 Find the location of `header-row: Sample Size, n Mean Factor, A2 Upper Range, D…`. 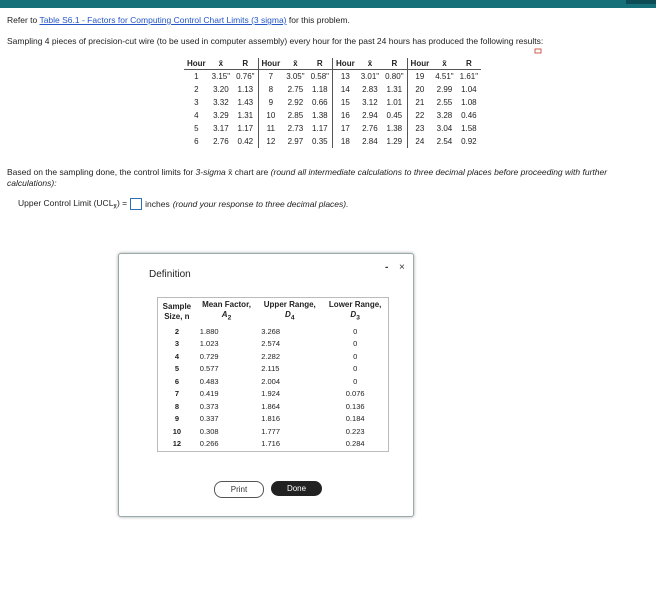

header-row: Sample Size, n Mean Factor, A2 Upper Range, D… is located at coordinates (273, 312).